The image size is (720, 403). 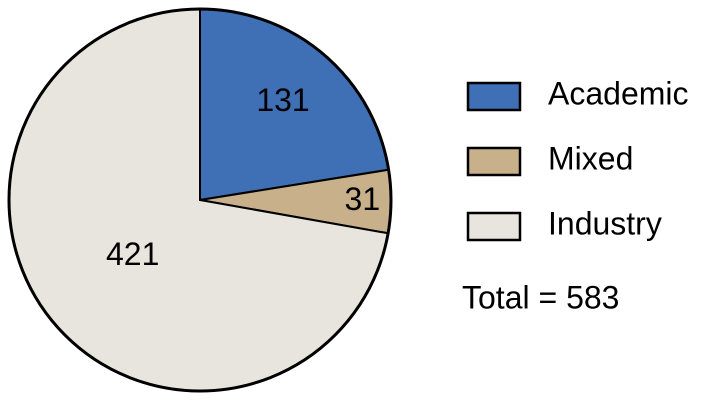 What do you see at coordinates (132, 254) in the screenshot?
I see `data-label: 421` at bounding box center [132, 254].